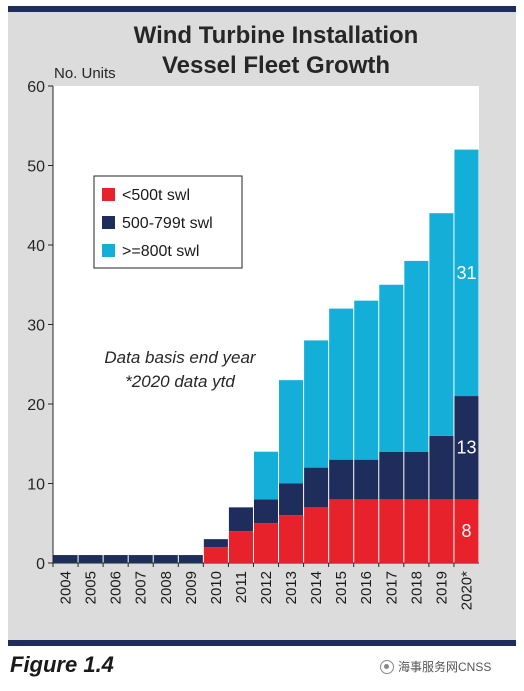 Image resolution: width=524 pixels, height=691 pixels. I want to click on top-rule, so click(262, 9).